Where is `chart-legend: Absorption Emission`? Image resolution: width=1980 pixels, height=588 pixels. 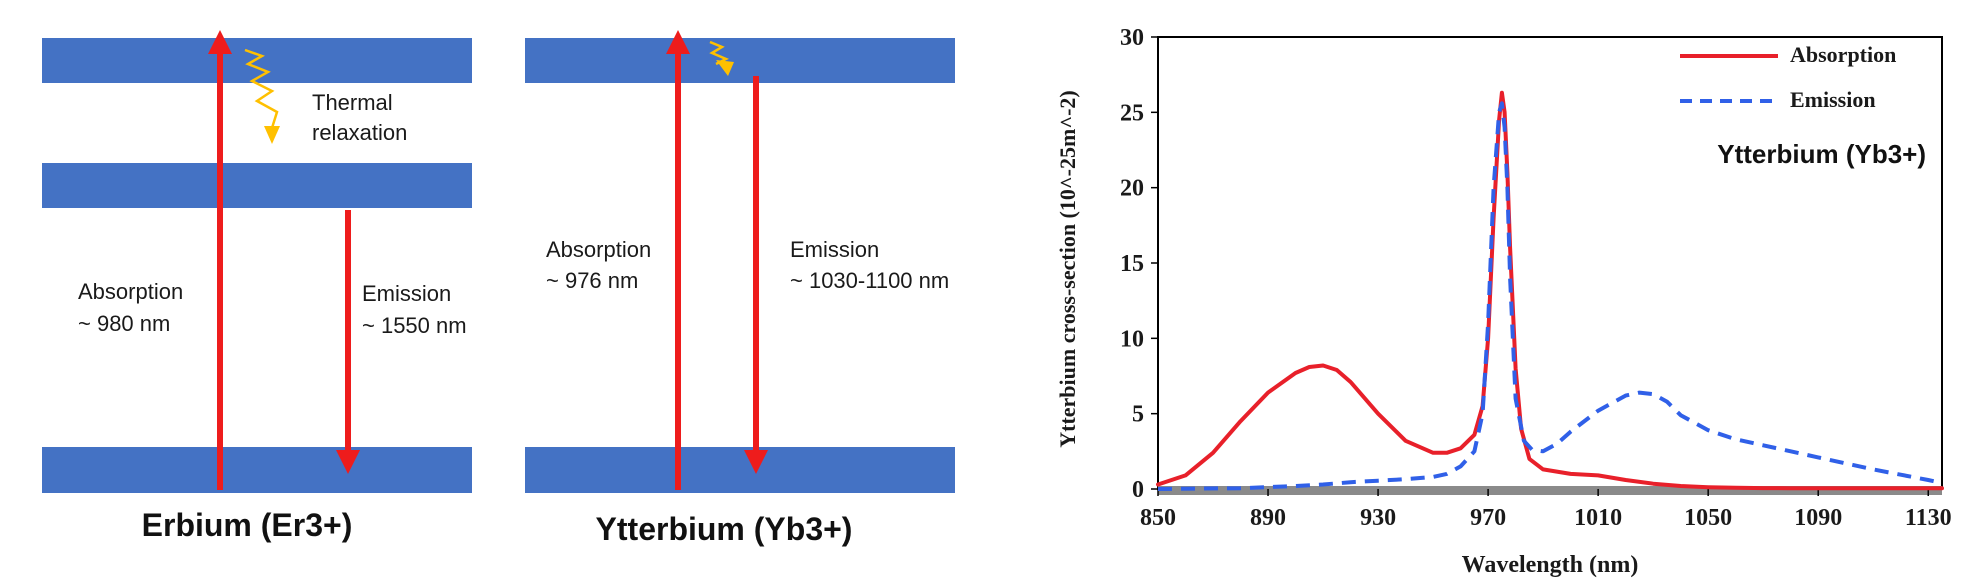 chart-legend: Absorption Emission is located at coordinates (1788, 77).